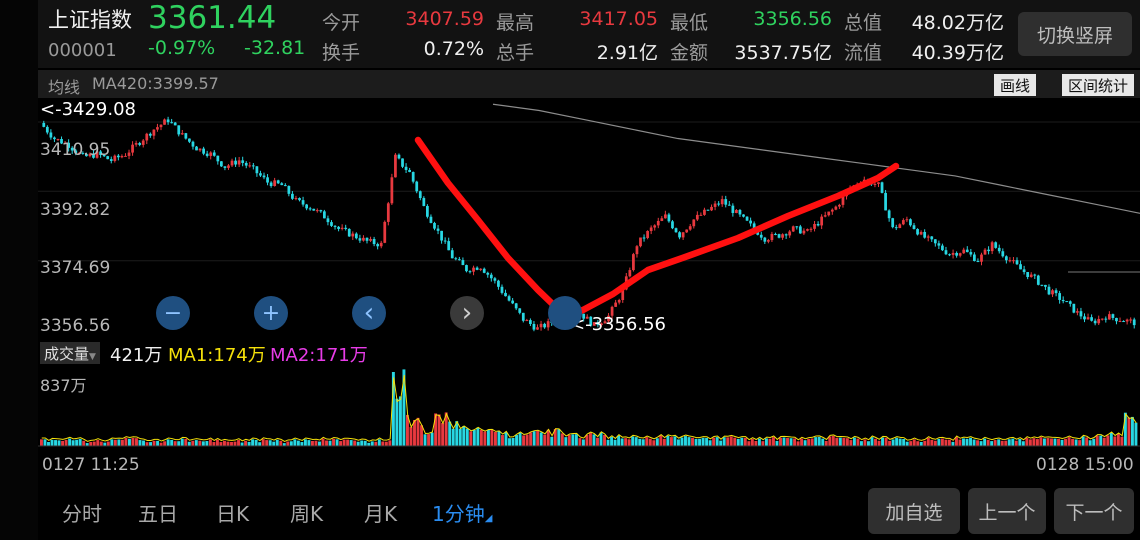 The width and height of the screenshot is (1140, 540). Describe the element at coordinates (369, 313) in the screenshot. I see `scroll-left-button: ‹` at that location.